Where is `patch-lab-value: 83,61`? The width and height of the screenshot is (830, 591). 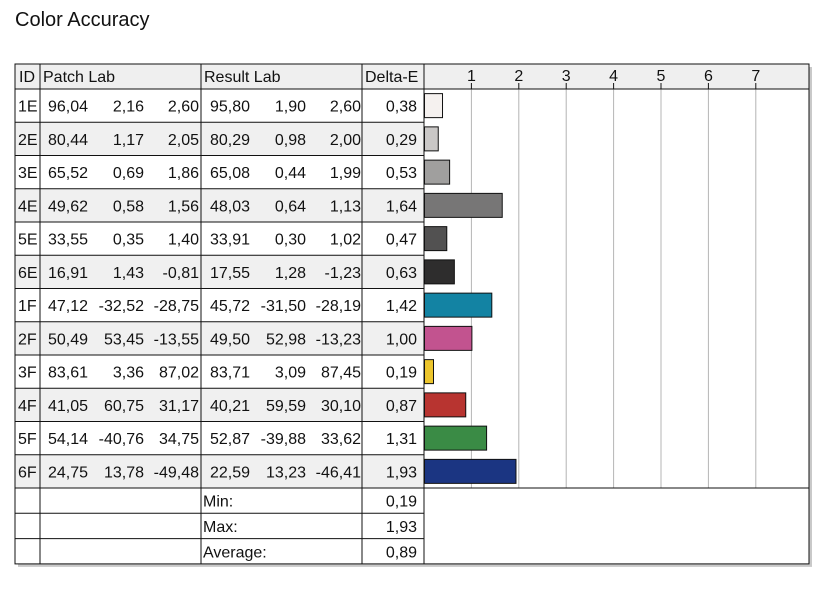
patch-lab-value: 83,61 is located at coordinates (68, 373).